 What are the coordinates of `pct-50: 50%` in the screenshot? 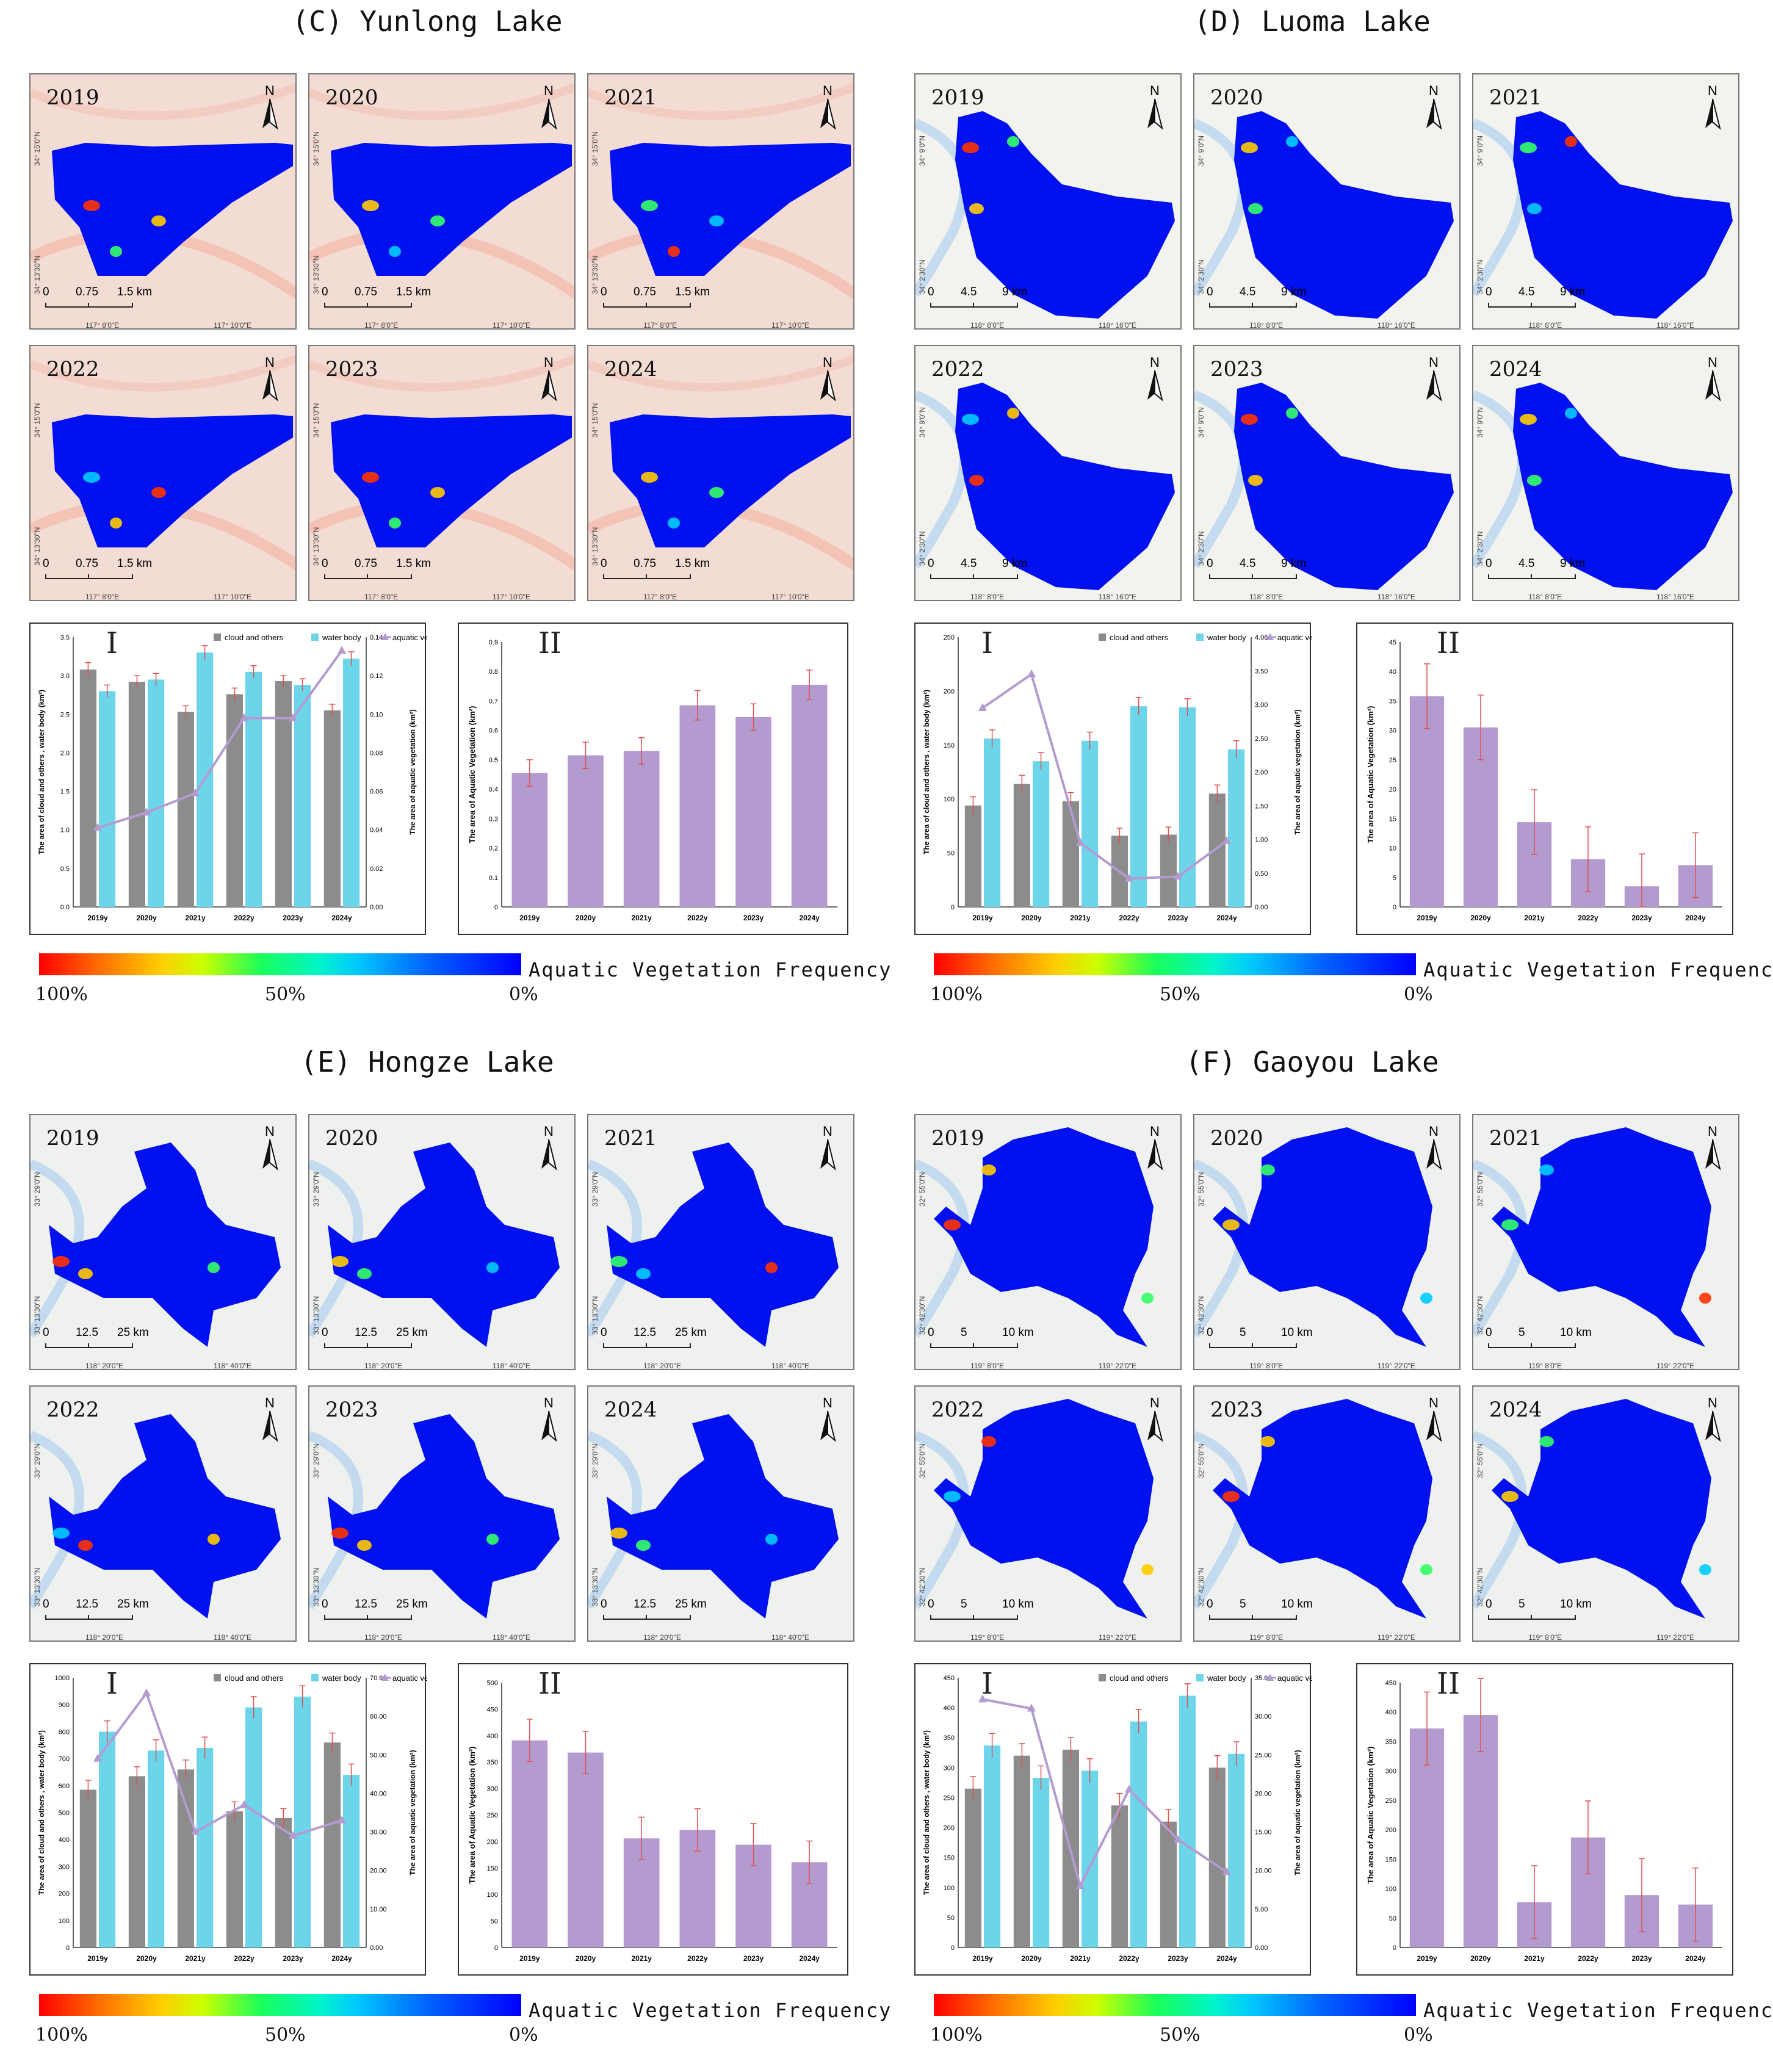 It's located at (285, 2035).